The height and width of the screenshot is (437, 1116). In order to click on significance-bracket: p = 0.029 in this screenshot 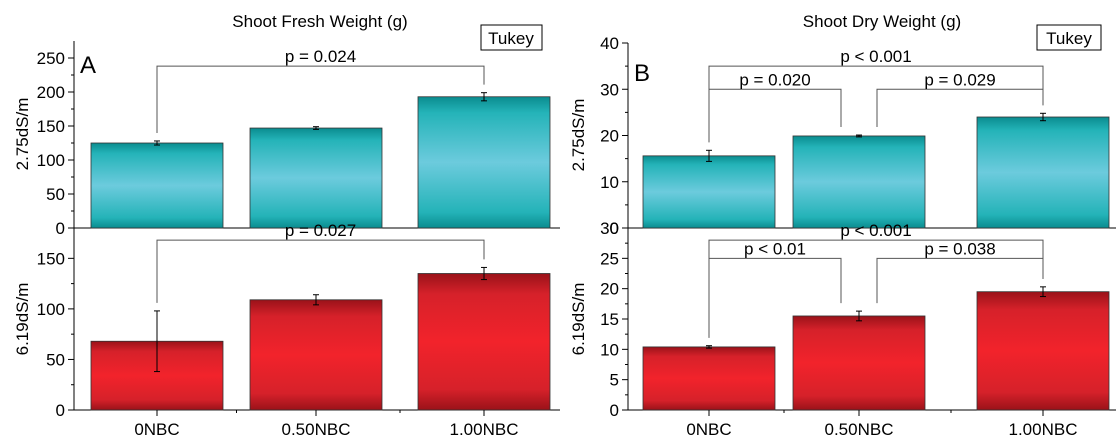, I will do `click(960, 99)`.